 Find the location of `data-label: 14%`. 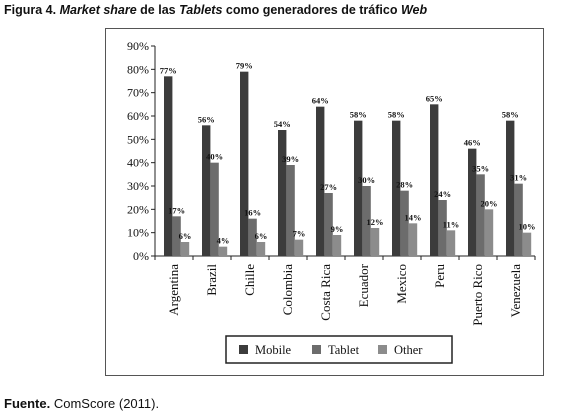

data-label: 14% is located at coordinates (413, 217).